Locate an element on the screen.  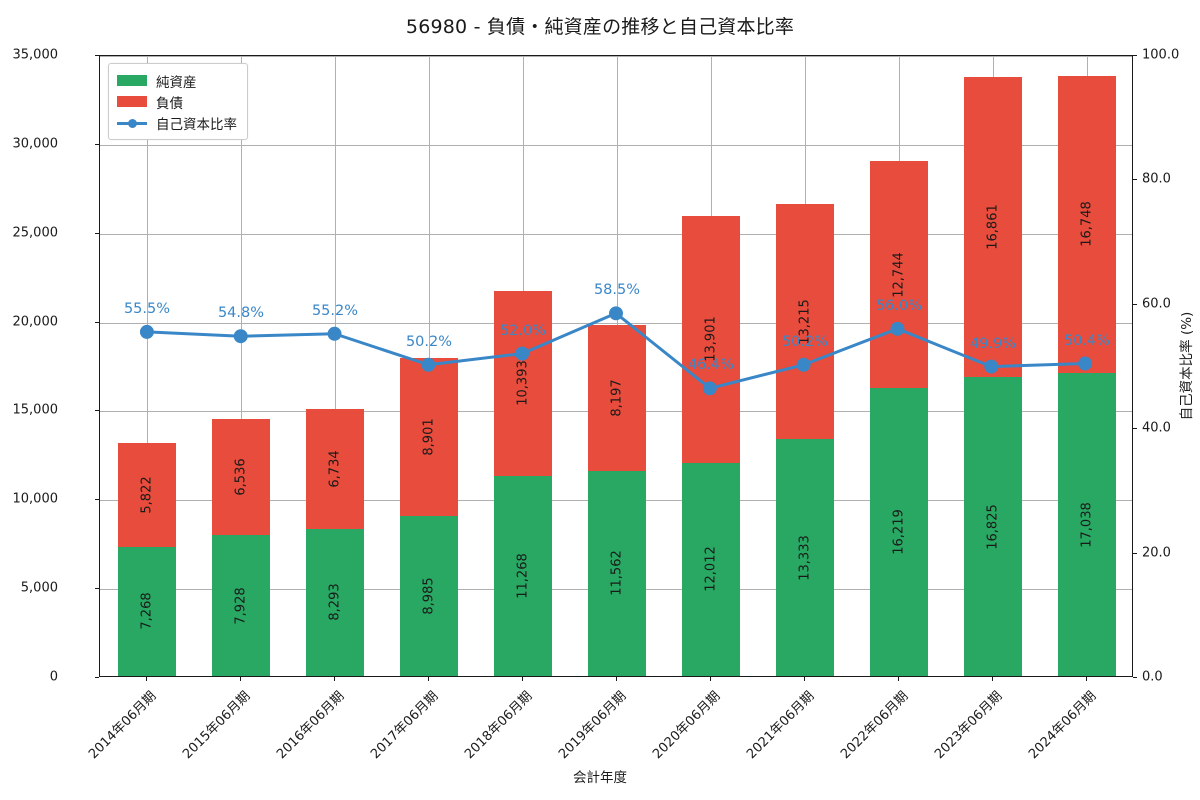
bar-stack: 8,293 6,734 is located at coordinates (335, 542).